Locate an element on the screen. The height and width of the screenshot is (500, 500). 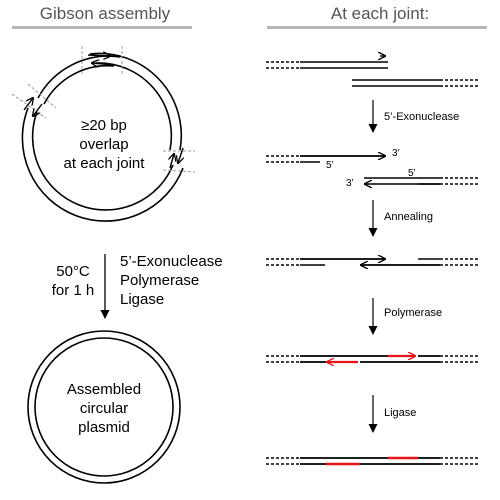
right-header-rule is located at coordinates (377, 27).